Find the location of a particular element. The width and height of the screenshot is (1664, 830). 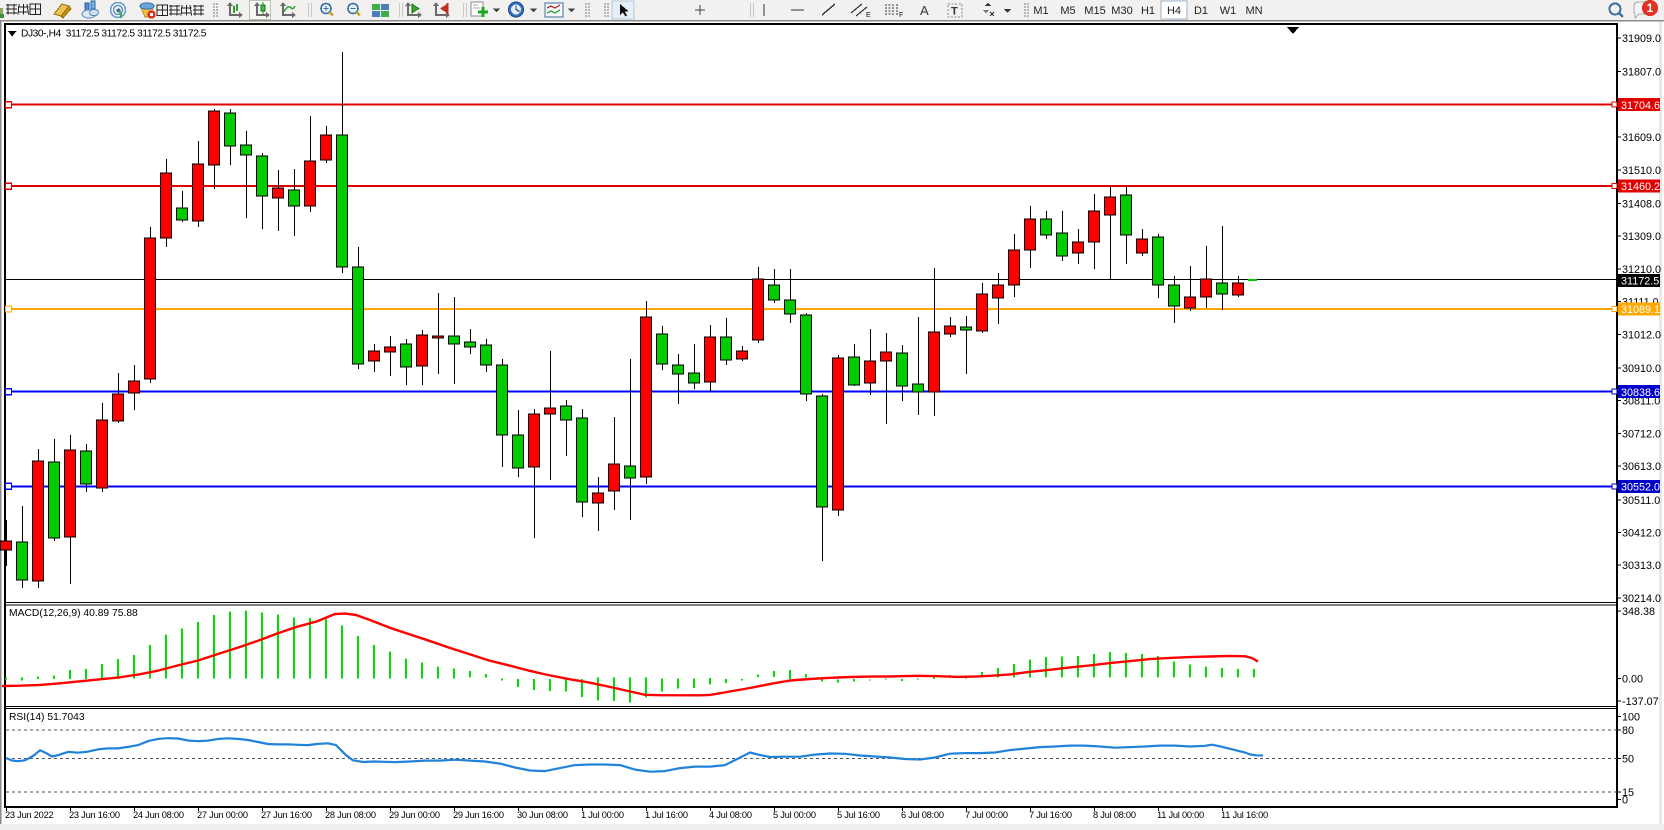

svg-text: 30811.0 is located at coordinates (1641, 402).